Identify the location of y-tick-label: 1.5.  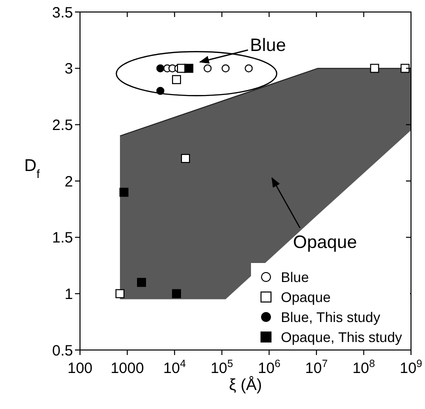
(62, 238).